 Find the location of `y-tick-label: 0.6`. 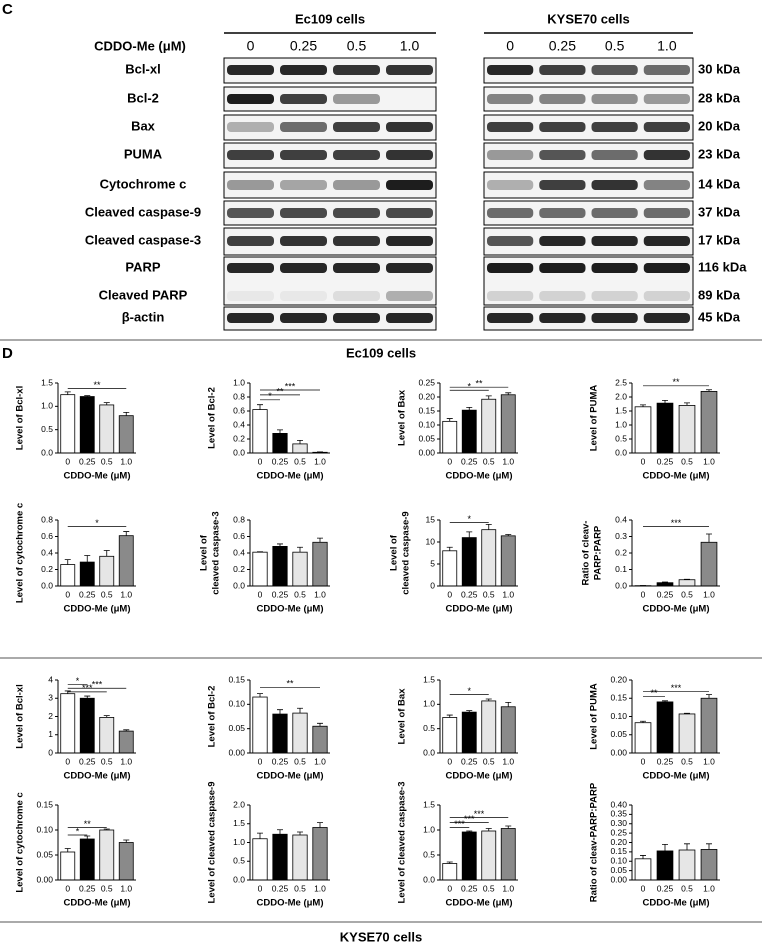

y-tick-label: 0.6 is located at coordinates (47, 536).